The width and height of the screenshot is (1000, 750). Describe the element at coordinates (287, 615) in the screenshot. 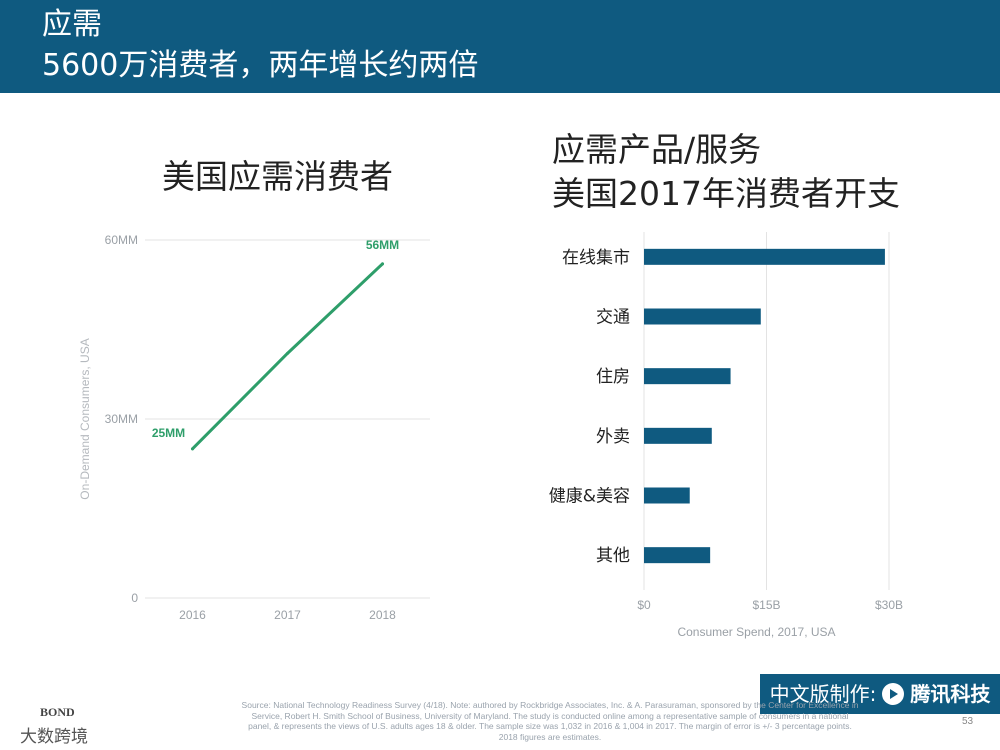

I see `line-xtick-label: 2017` at that location.